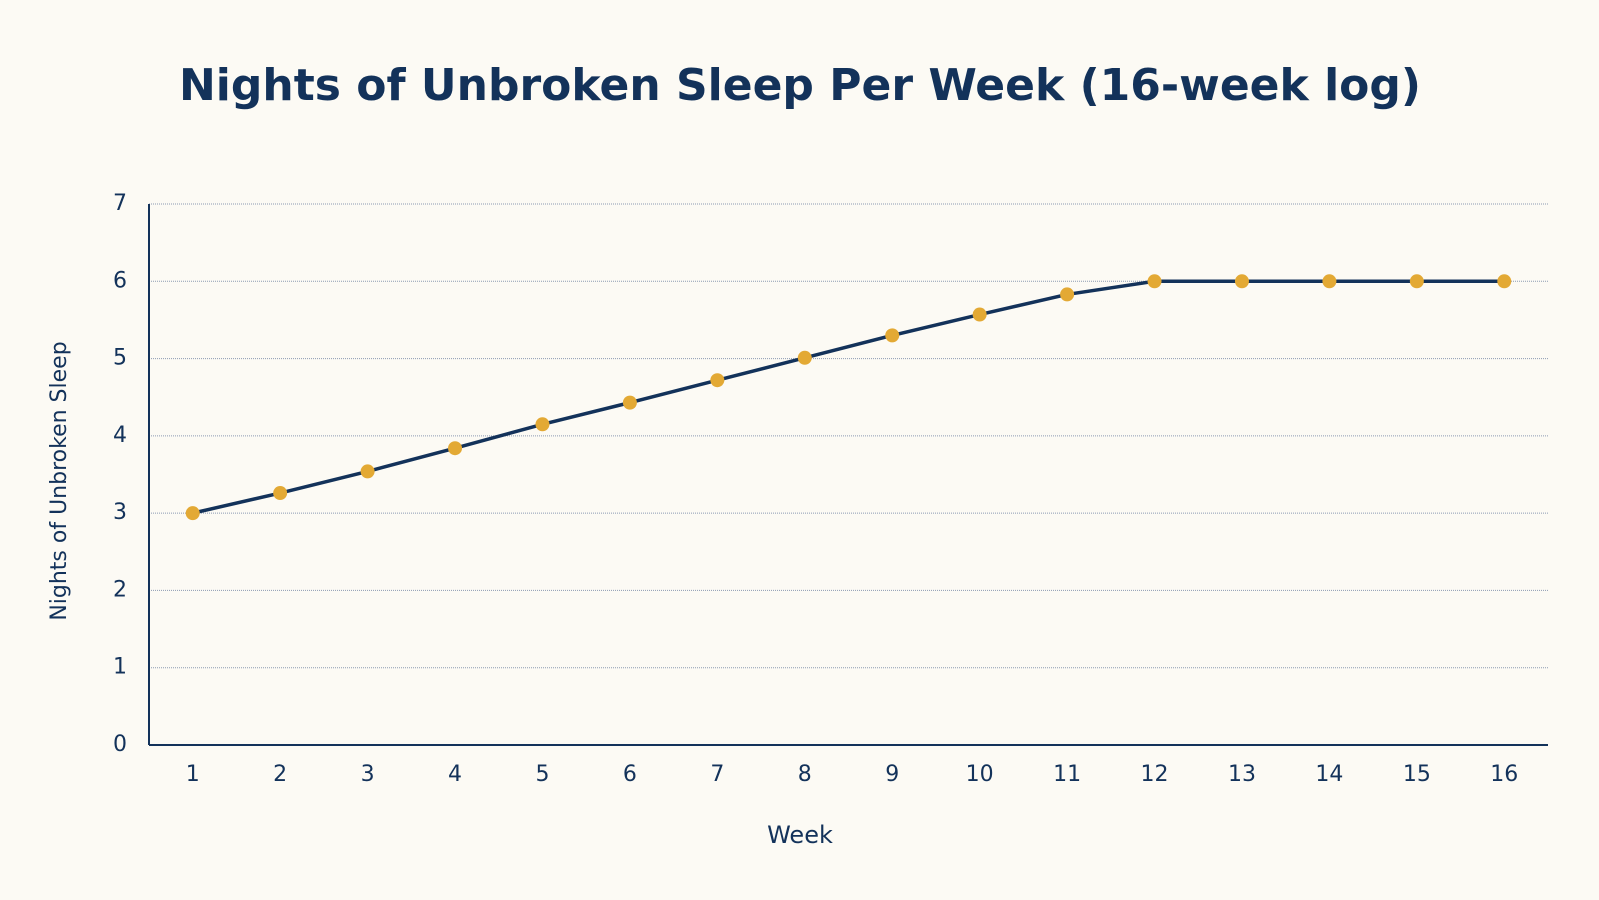 The image size is (1599, 900). Describe the element at coordinates (805, 774) in the screenshot. I see `x-tick-label: 8` at that location.